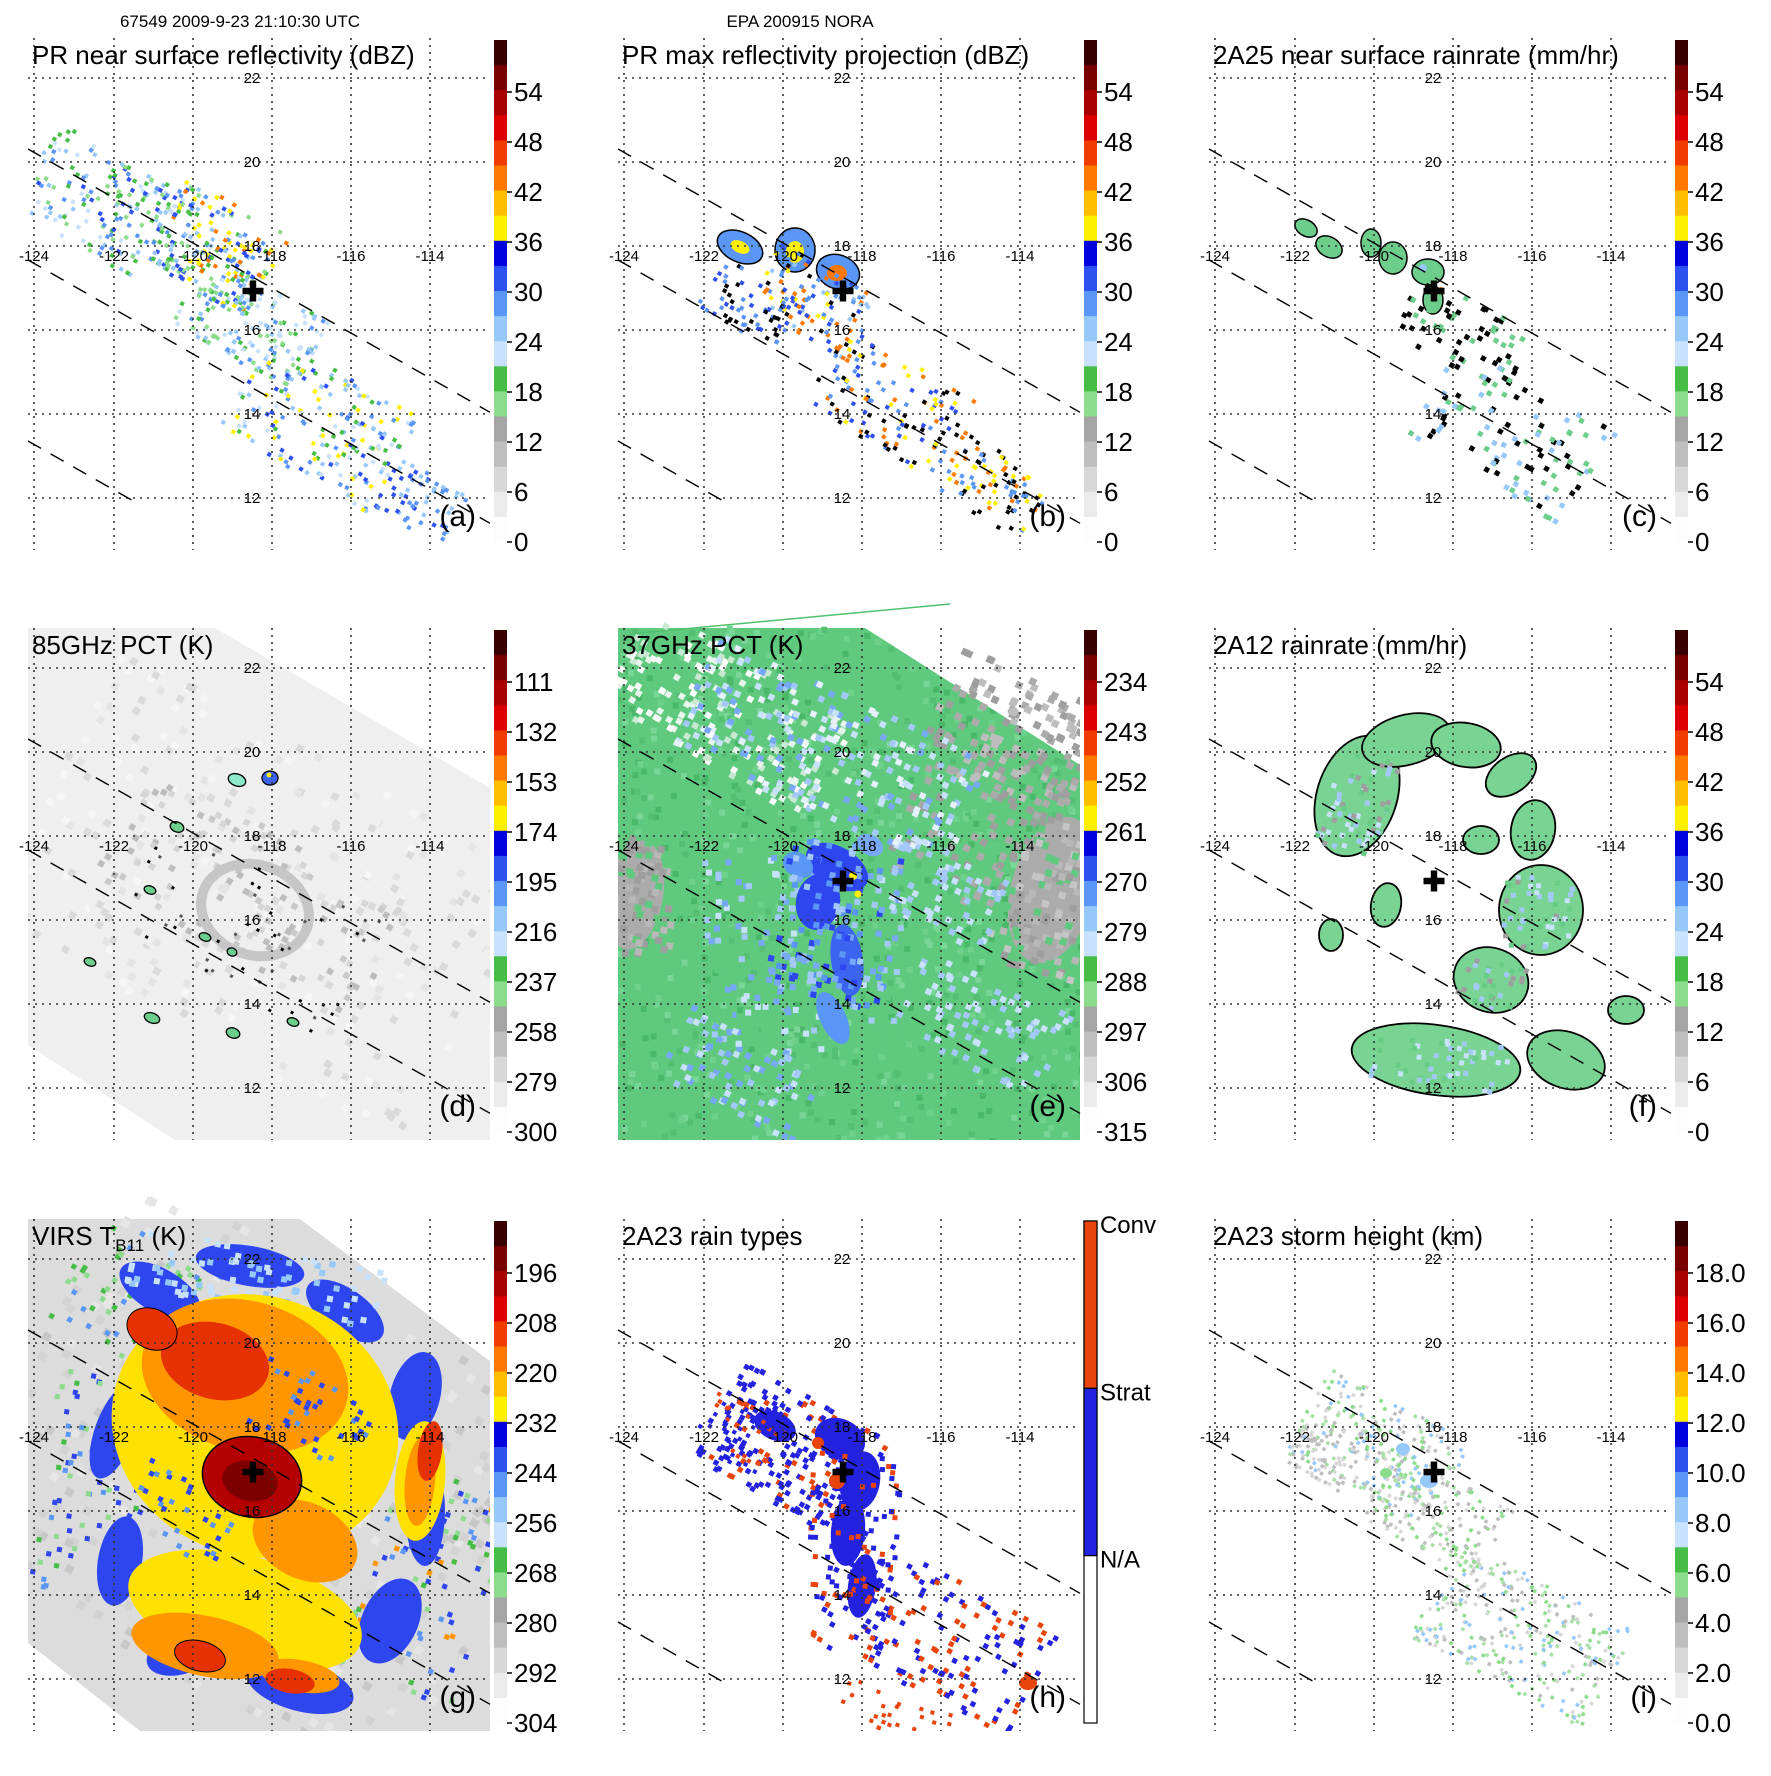 The width and height of the screenshot is (1771, 1776). What do you see at coordinates (535, 1323) in the screenshot?
I see `colorbar-tick-label: 208` at bounding box center [535, 1323].